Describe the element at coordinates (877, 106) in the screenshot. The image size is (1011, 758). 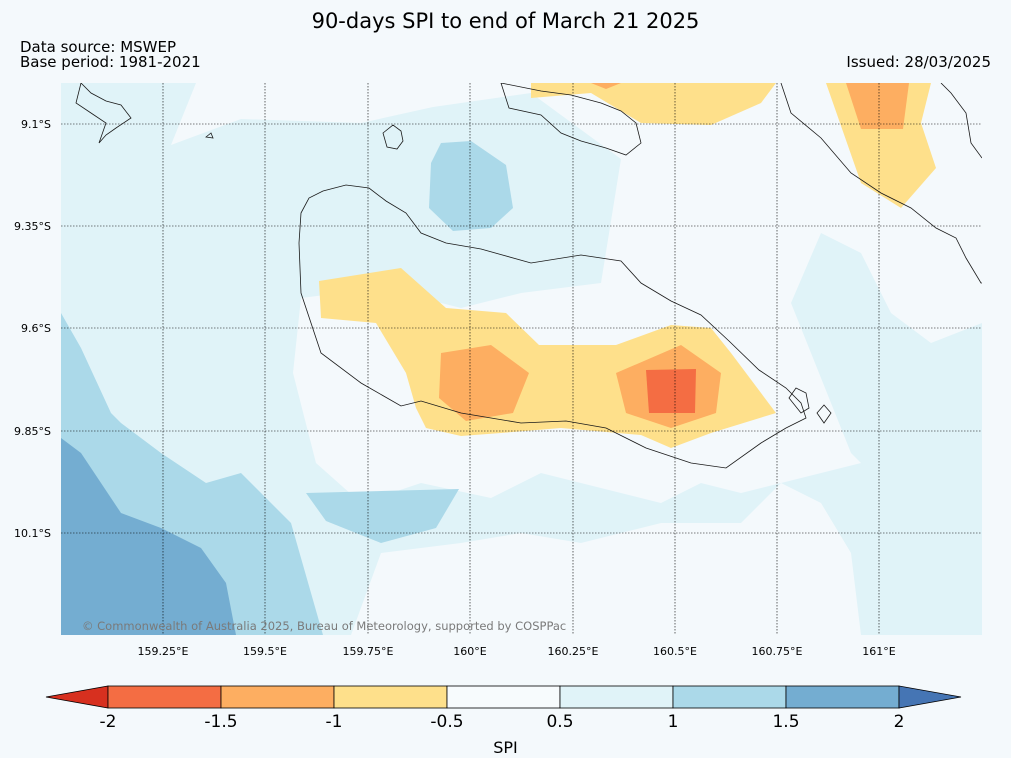
I see `spi-dry-1.5-1-northeast-region` at that location.